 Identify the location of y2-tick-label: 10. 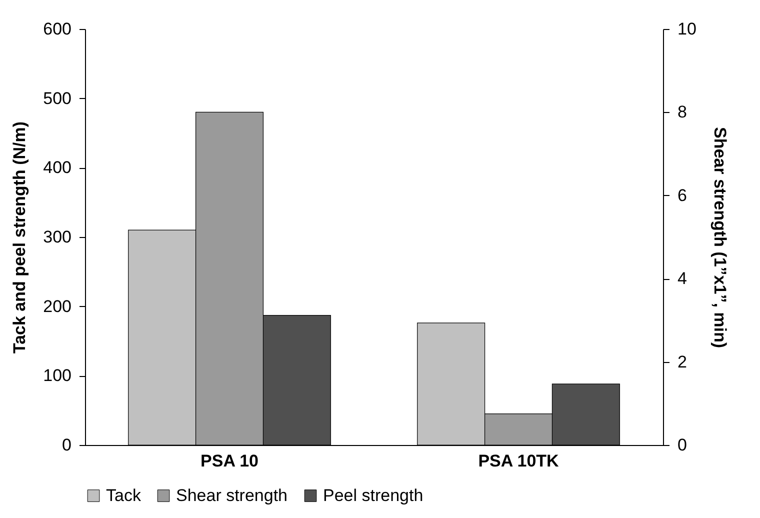
(687, 29).